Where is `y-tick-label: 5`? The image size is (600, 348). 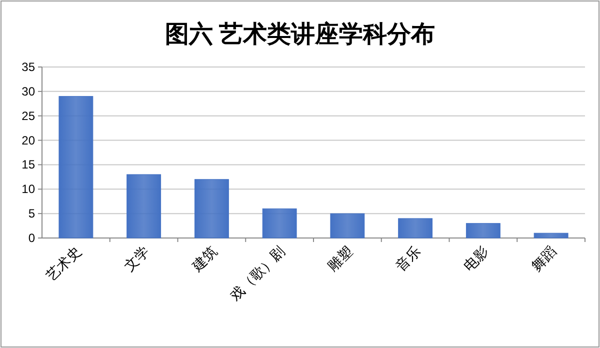 y-tick-label: 5 is located at coordinates (32, 213).